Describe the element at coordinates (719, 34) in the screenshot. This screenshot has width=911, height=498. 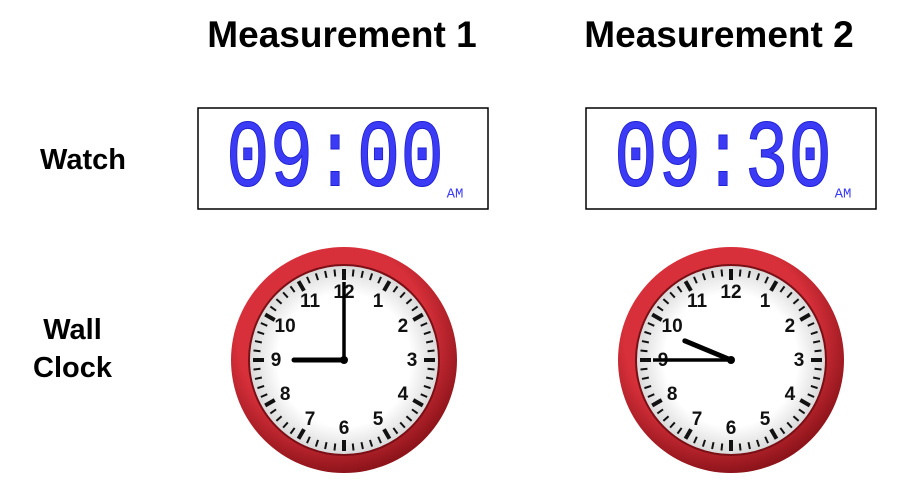
I see `column-header: Measurement 2` at that location.